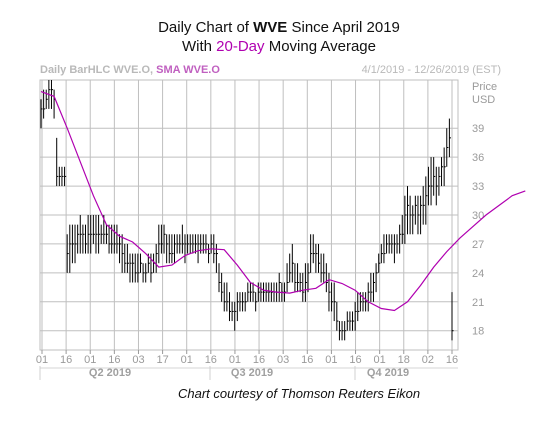  What do you see at coordinates (138, 360) in the screenshot?
I see `x-tick-label: 03` at bounding box center [138, 360].